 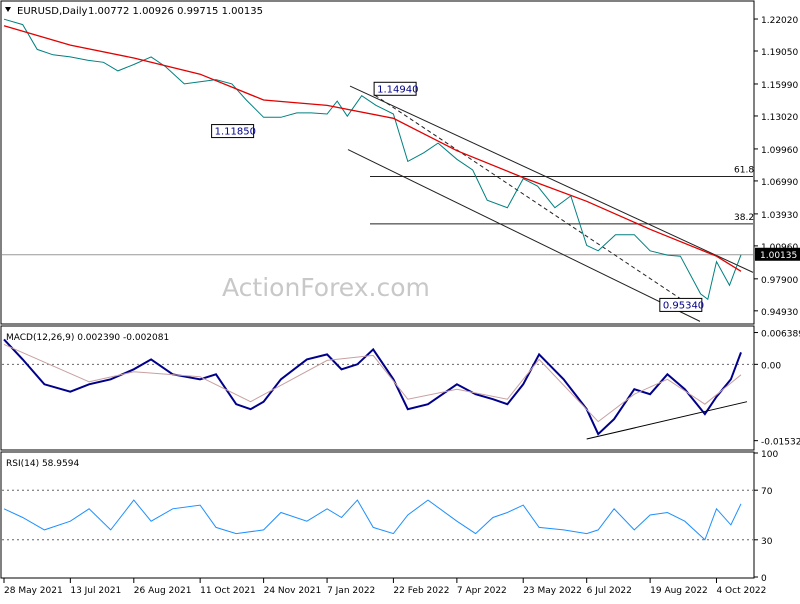 I want to click on price-tick-label: 1.19050, so click(x=779, y=53).